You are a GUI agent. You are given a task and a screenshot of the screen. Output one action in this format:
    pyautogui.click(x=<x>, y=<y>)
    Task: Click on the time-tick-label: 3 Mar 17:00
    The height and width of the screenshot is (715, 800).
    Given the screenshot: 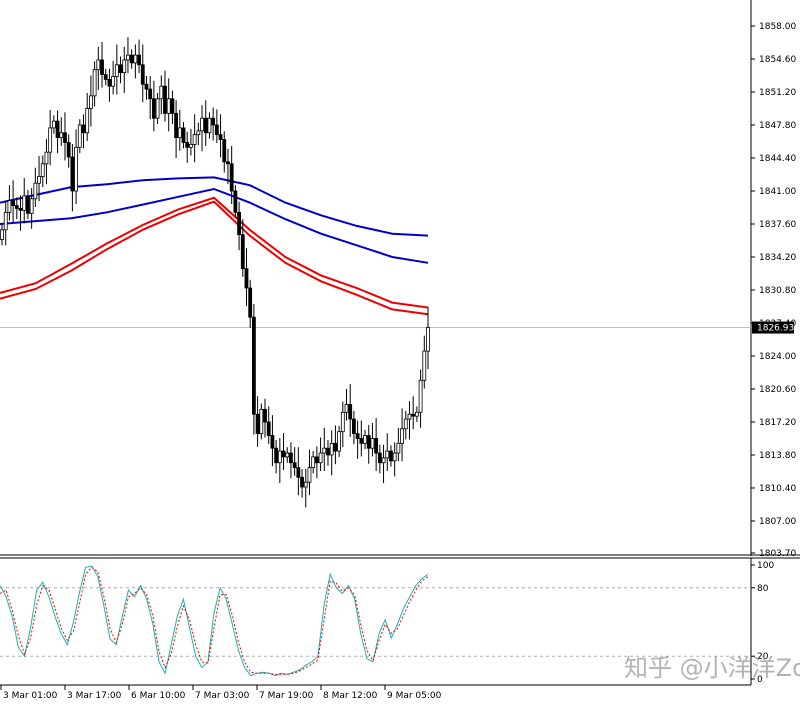 What is the action you would take?
    pyautogui.click(x=94, y=696)
    